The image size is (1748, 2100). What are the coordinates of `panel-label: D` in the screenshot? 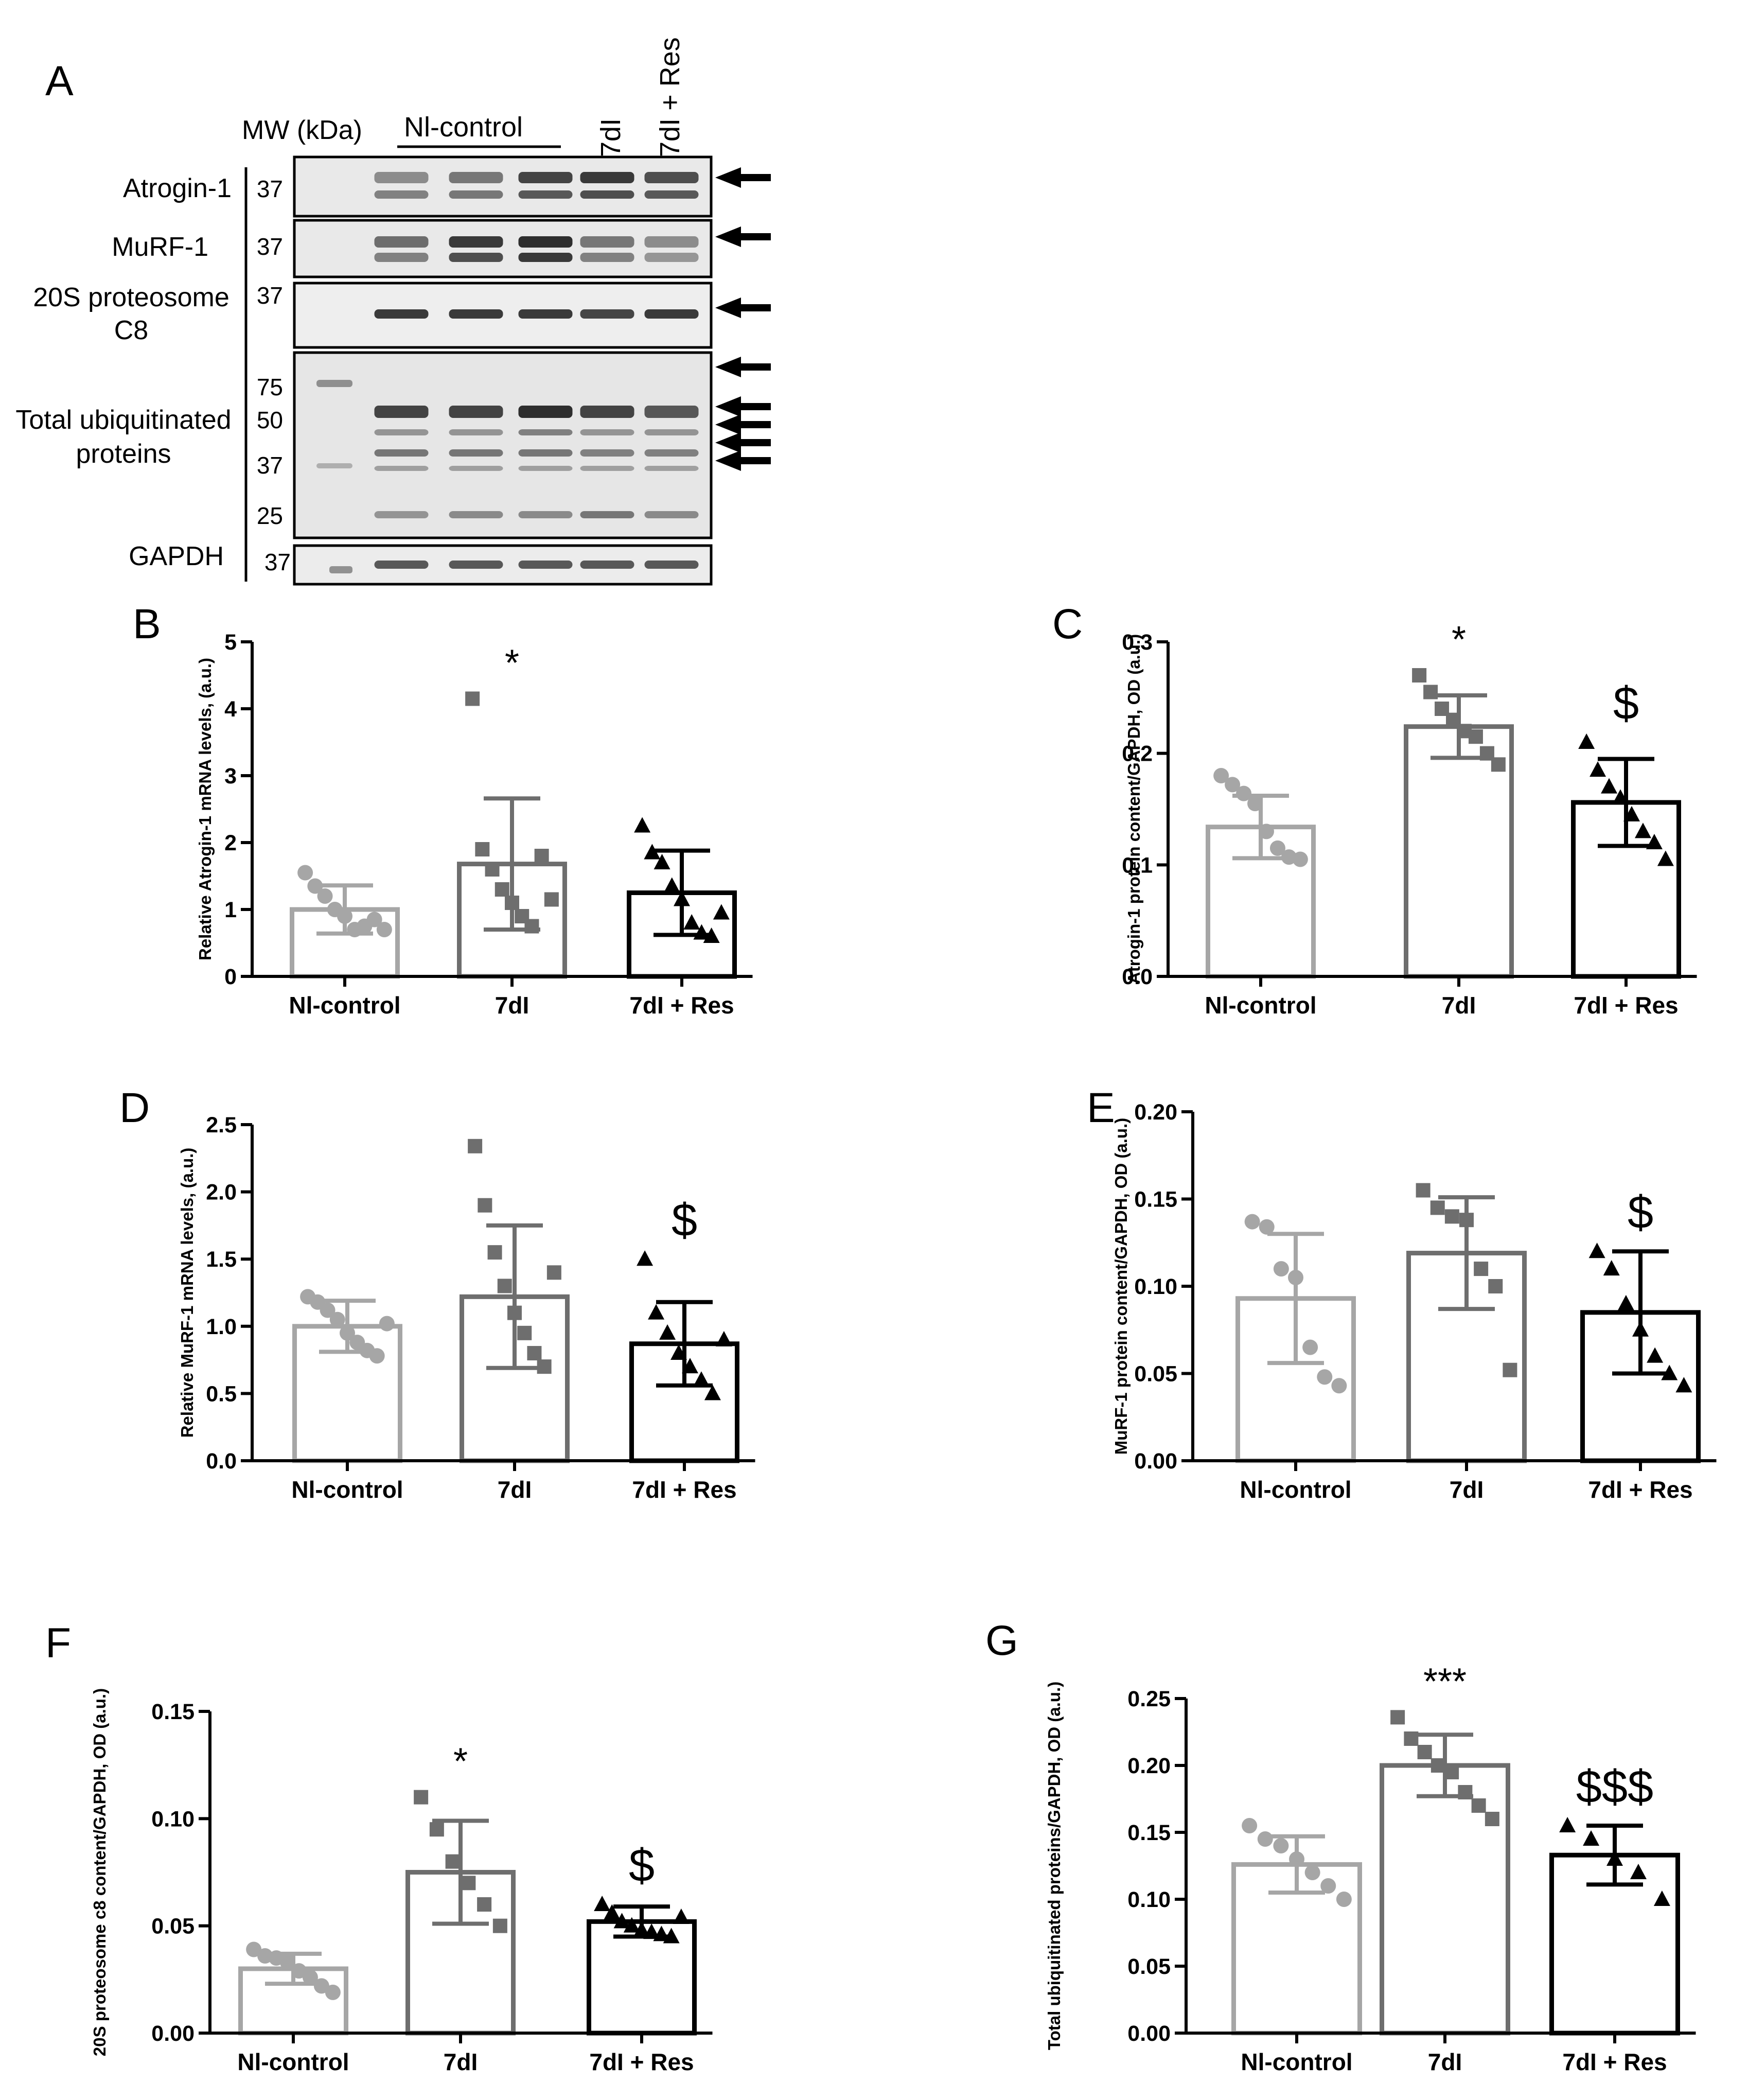 It's located at (134, 1107).